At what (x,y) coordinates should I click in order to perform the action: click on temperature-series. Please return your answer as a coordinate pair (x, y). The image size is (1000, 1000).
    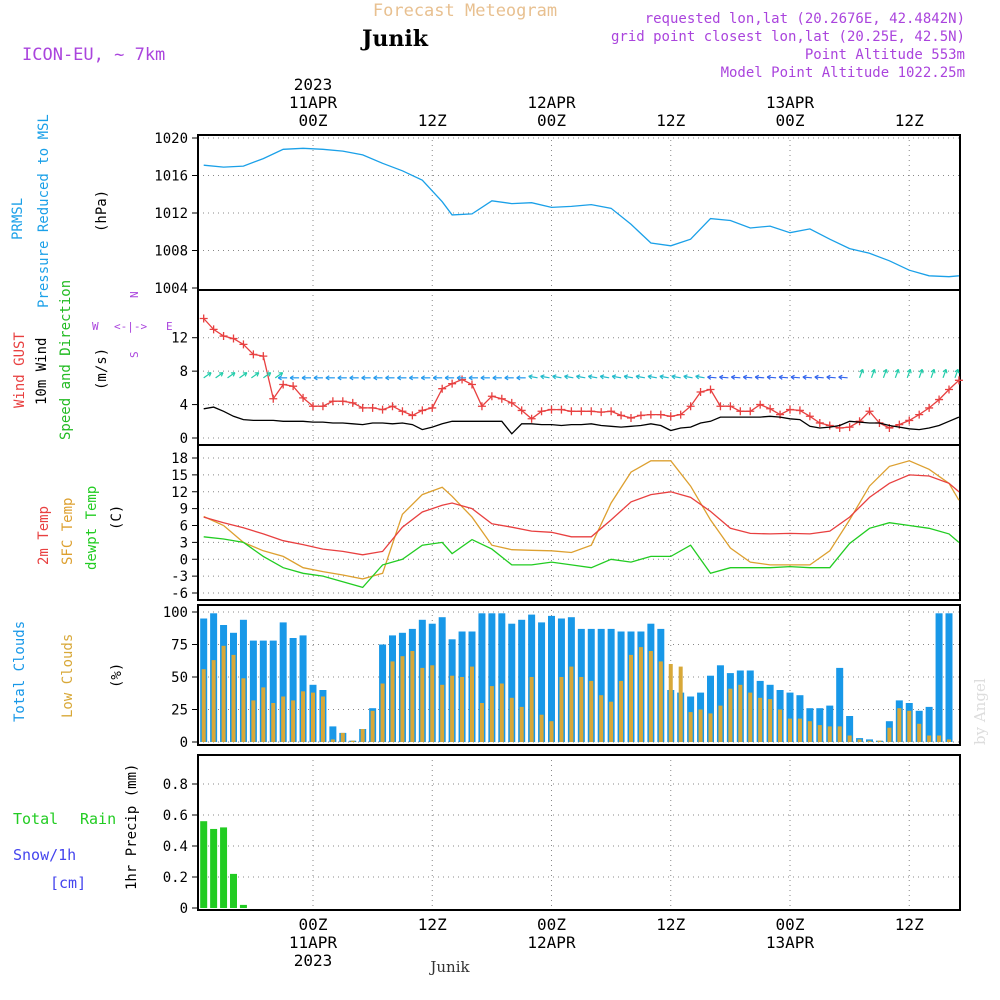
    Looking at the image, I should click on (581, 524).